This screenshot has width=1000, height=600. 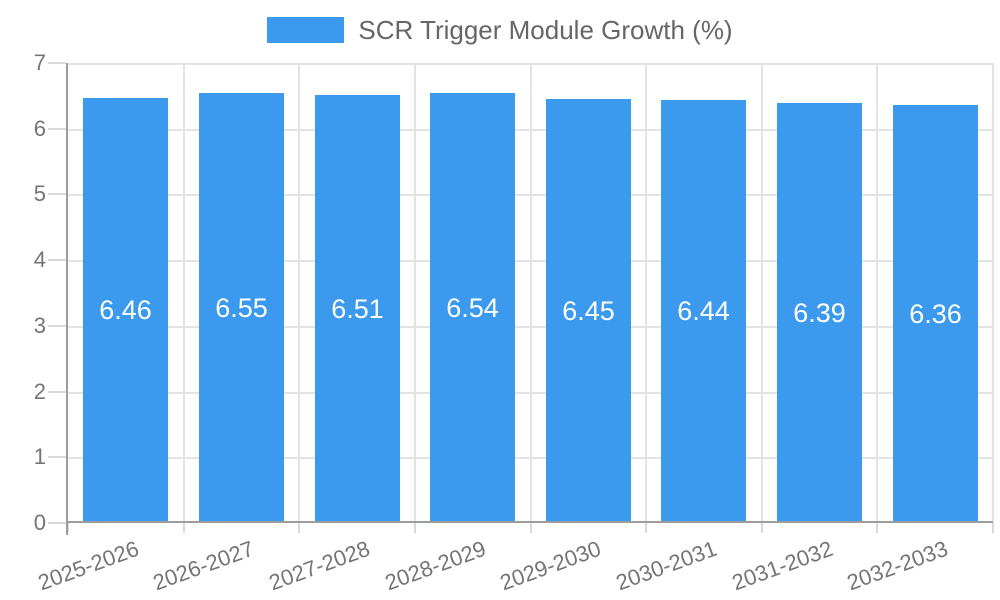 I want to click on bar: 6.44, so click(x=703, y=311).